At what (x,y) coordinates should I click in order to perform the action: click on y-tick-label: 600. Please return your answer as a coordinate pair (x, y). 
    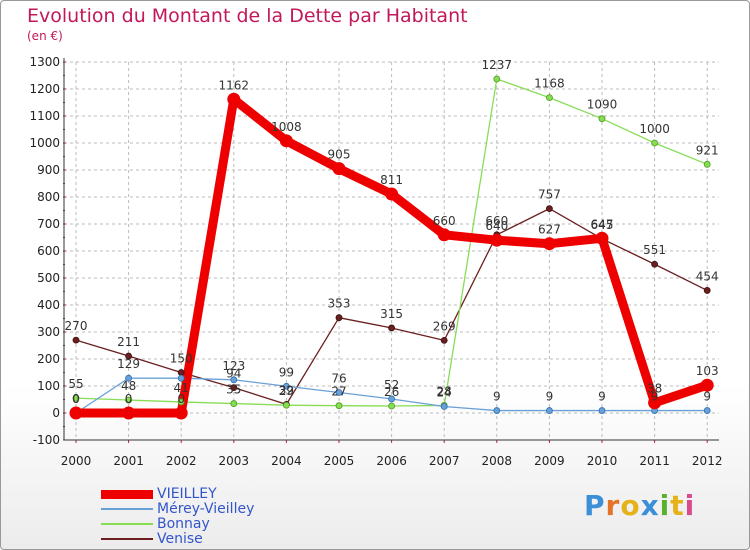
    Looking at the image, I should click on (48, 251).